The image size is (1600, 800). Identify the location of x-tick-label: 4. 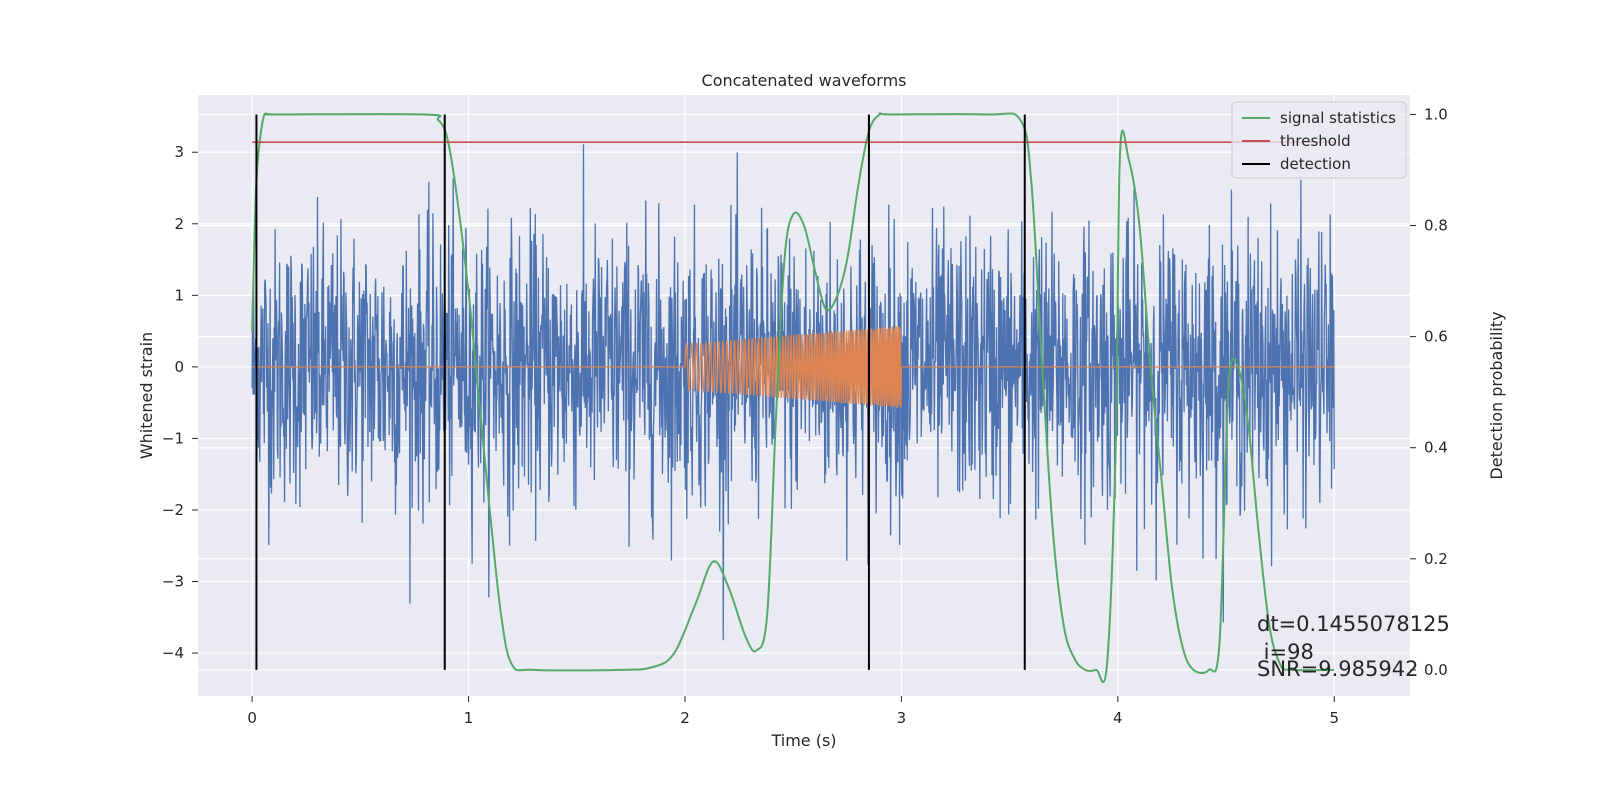
(1118, 718).